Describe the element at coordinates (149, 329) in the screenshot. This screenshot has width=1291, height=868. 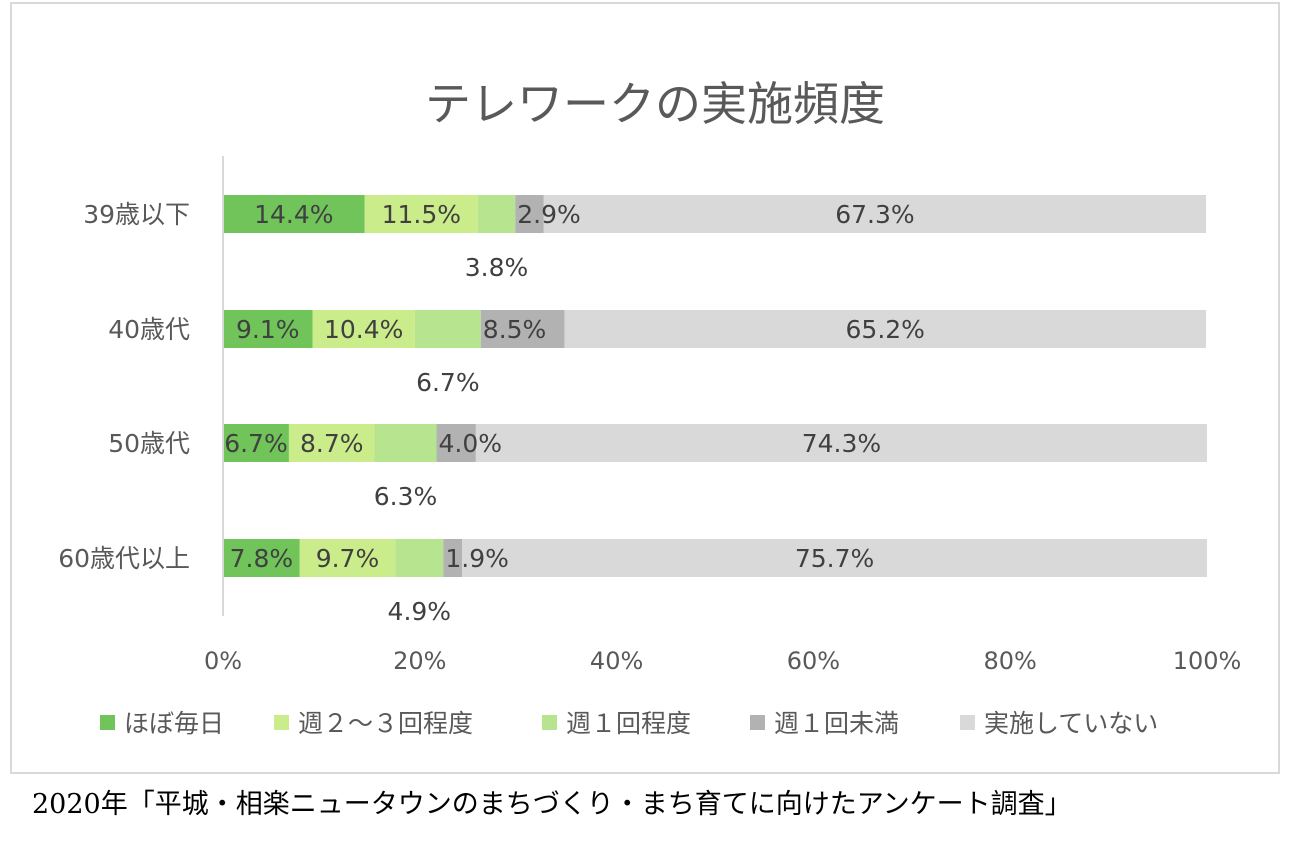
I see `category-label: 40歳代` at that location.